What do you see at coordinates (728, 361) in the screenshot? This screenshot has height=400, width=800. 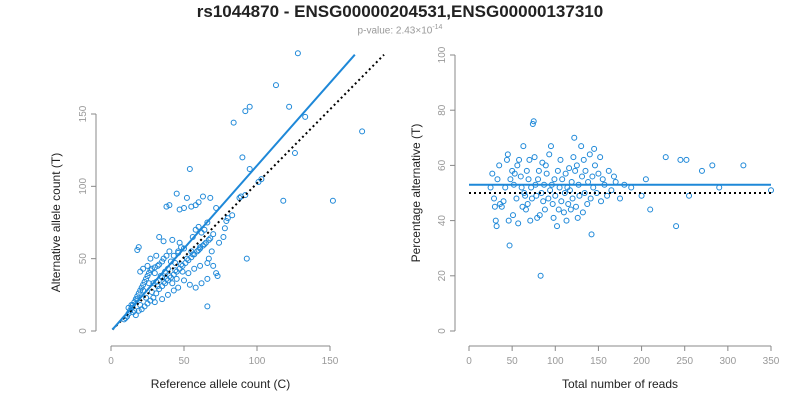 I see `x-tick-label: 300` at bounding box center [728, 361].